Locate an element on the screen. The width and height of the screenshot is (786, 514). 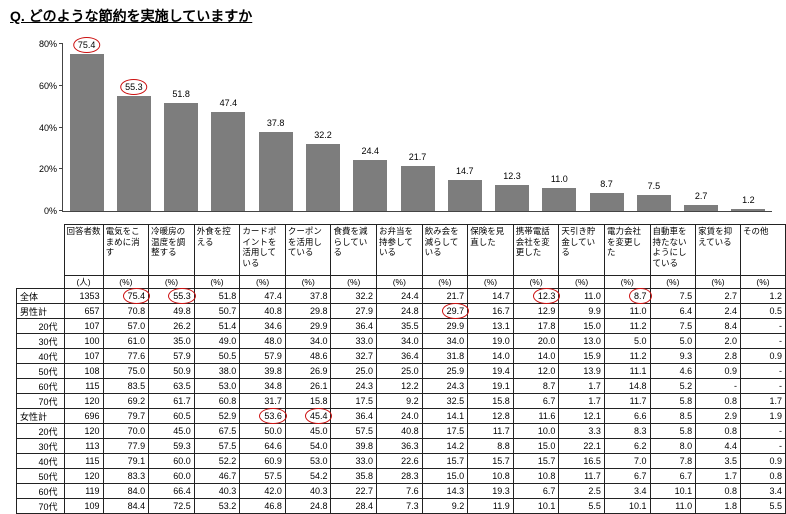
cell-value: 35.5 is located at coordinates (410, 326).